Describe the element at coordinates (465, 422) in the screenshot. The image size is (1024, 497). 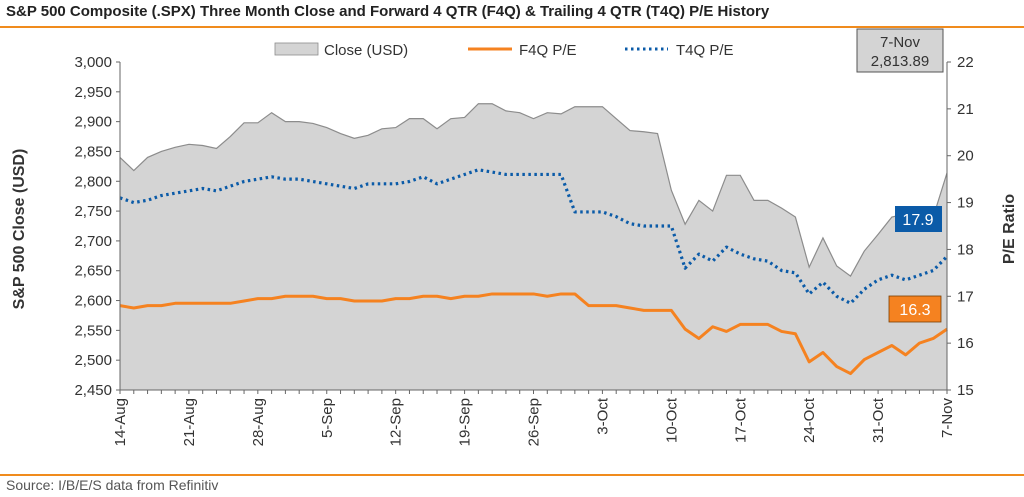
I see `x-tick-label: 19-Sep` at that location.